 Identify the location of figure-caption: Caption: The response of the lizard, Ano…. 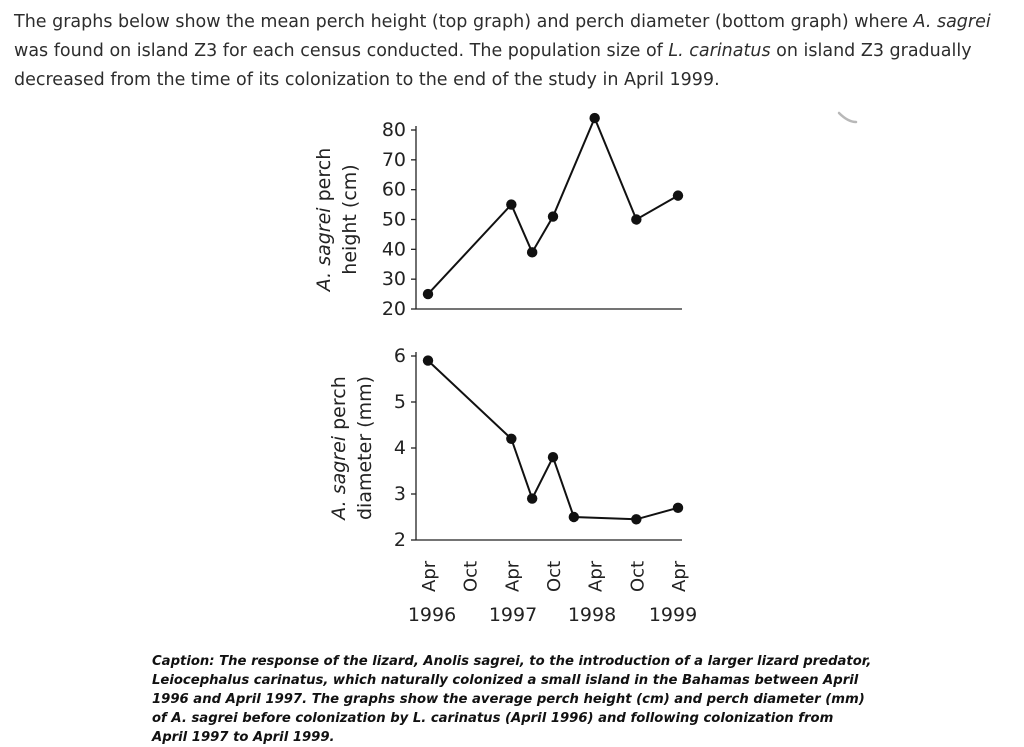
(512, 699).